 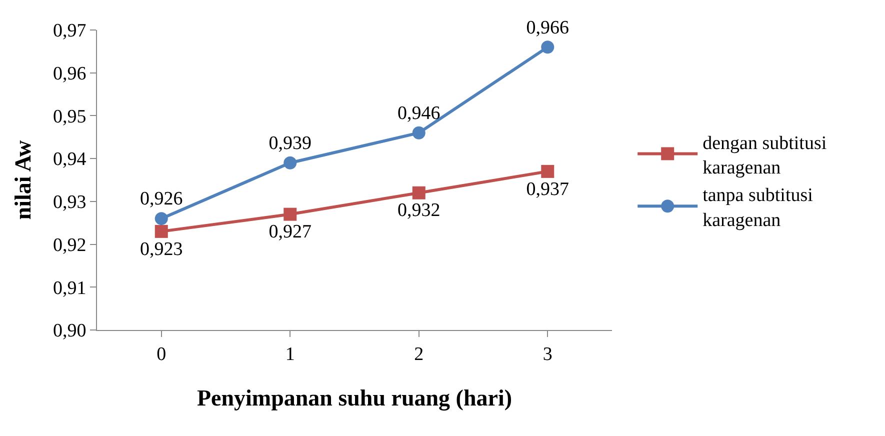 I want to click on y-tick-label: 0,90, so click(x=69, y=331).